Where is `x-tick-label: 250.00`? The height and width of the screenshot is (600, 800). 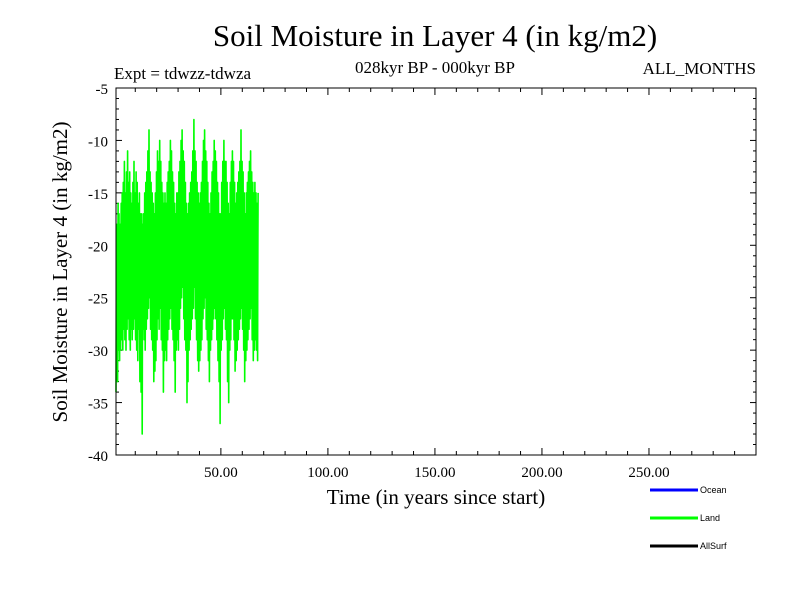
x-tick-label: 250.00 is located at coordinates (648, 473).